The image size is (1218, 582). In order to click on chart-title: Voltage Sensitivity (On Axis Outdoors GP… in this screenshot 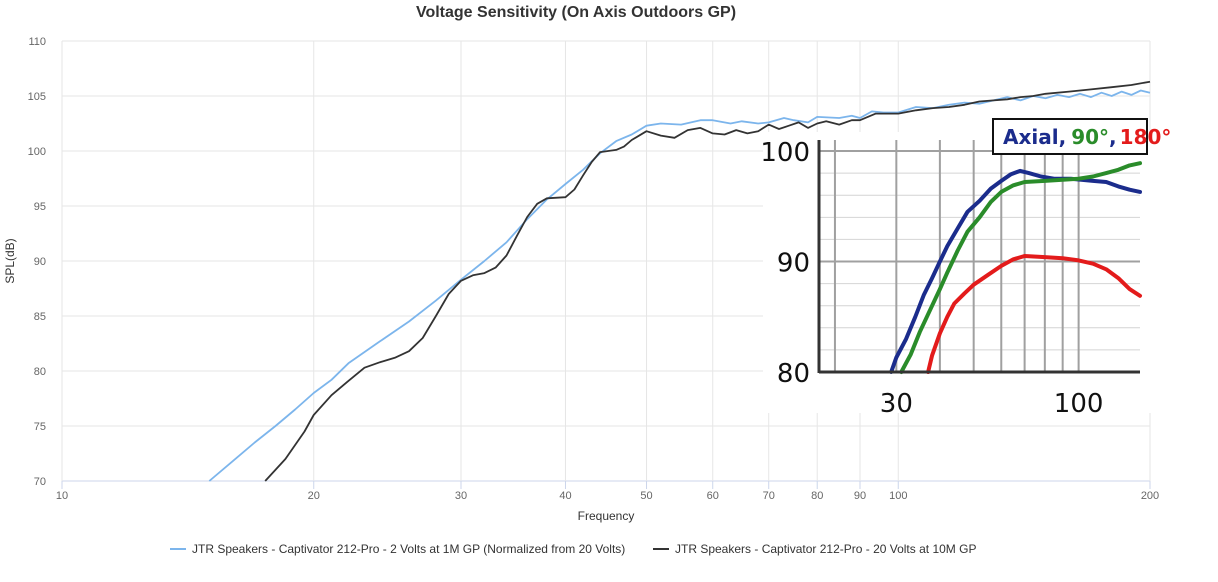, I will do `click(576, 12)`.